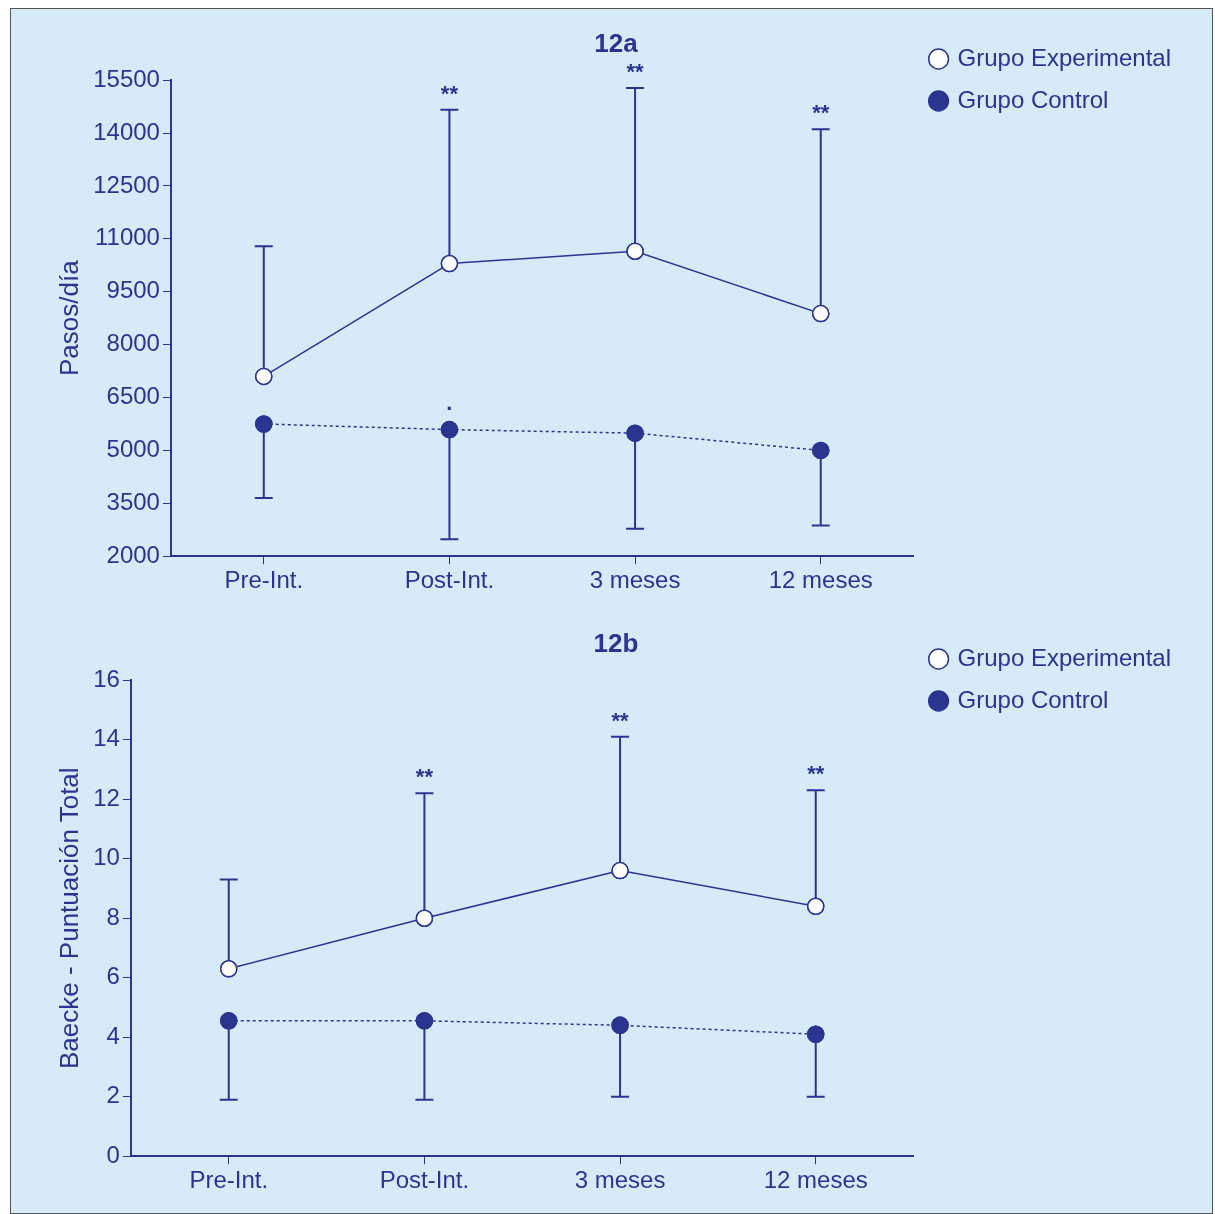  What do you see at coordinates (126, 131) in the screenshot?
I see `y-tick-label: 14000` at bounding box center [126, 131].